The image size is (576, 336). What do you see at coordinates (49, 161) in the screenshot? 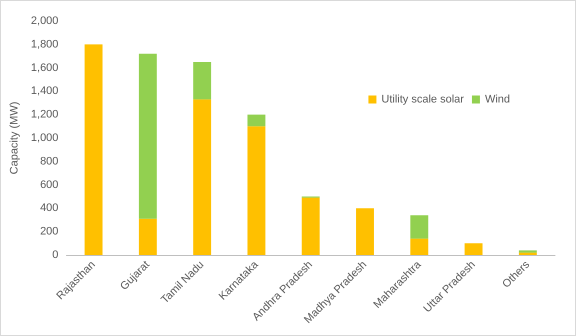
I see `y-tick-label: 800` at bounding box center [49, 161].